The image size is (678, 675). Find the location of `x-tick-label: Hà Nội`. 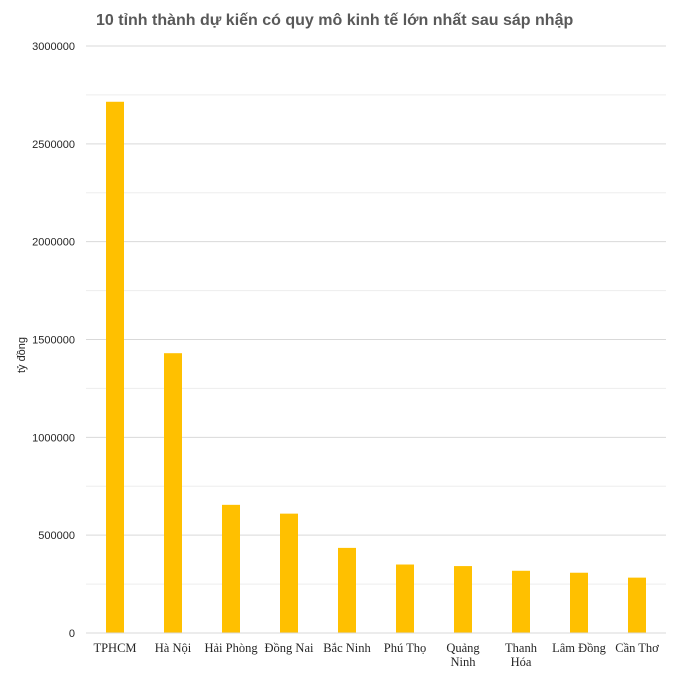

x-tick-label: Hà Nội is located at coordinates (173, 648).